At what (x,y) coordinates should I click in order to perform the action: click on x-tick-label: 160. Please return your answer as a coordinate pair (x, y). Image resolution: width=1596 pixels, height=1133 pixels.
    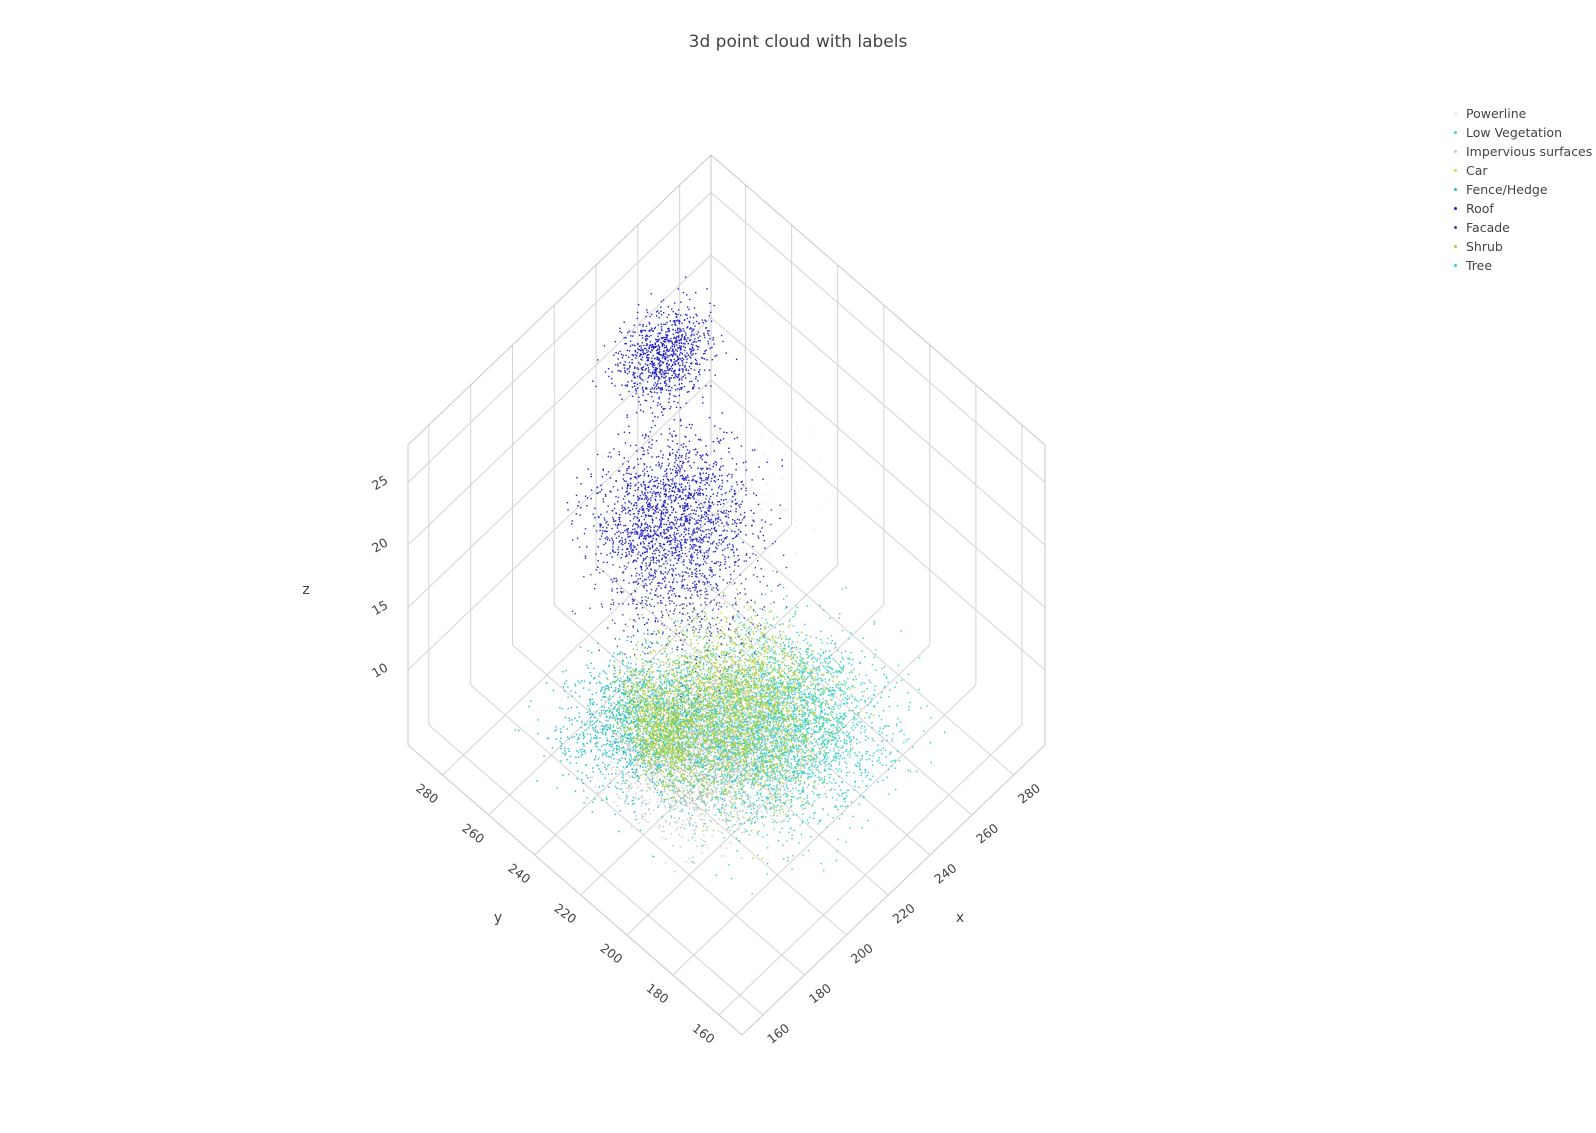
    Looking at the image, I should click on (778, 1033).